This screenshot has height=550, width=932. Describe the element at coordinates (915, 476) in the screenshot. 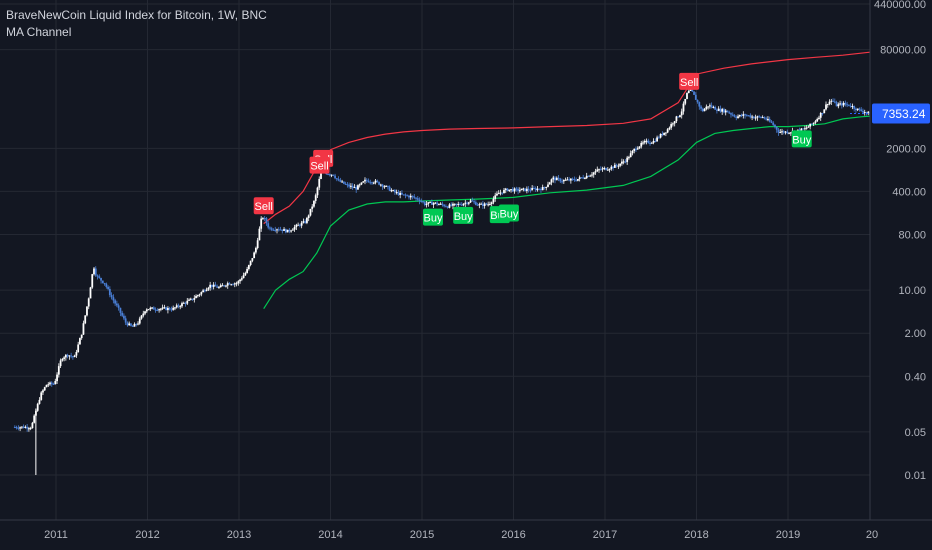

I see `y-tick-label: 0.01` at that location.